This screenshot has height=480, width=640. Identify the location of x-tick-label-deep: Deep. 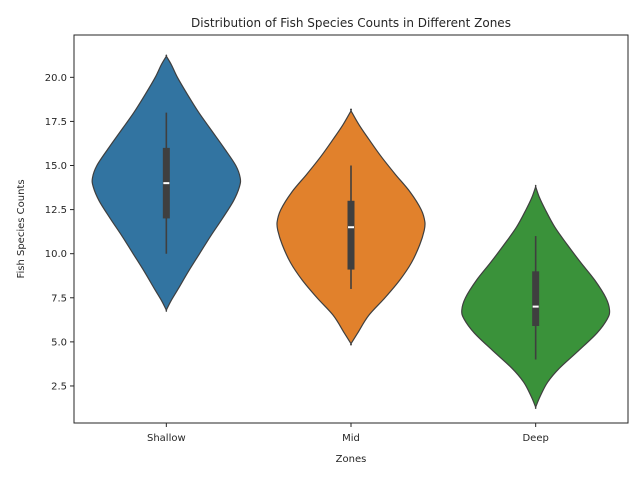
(535, 438).